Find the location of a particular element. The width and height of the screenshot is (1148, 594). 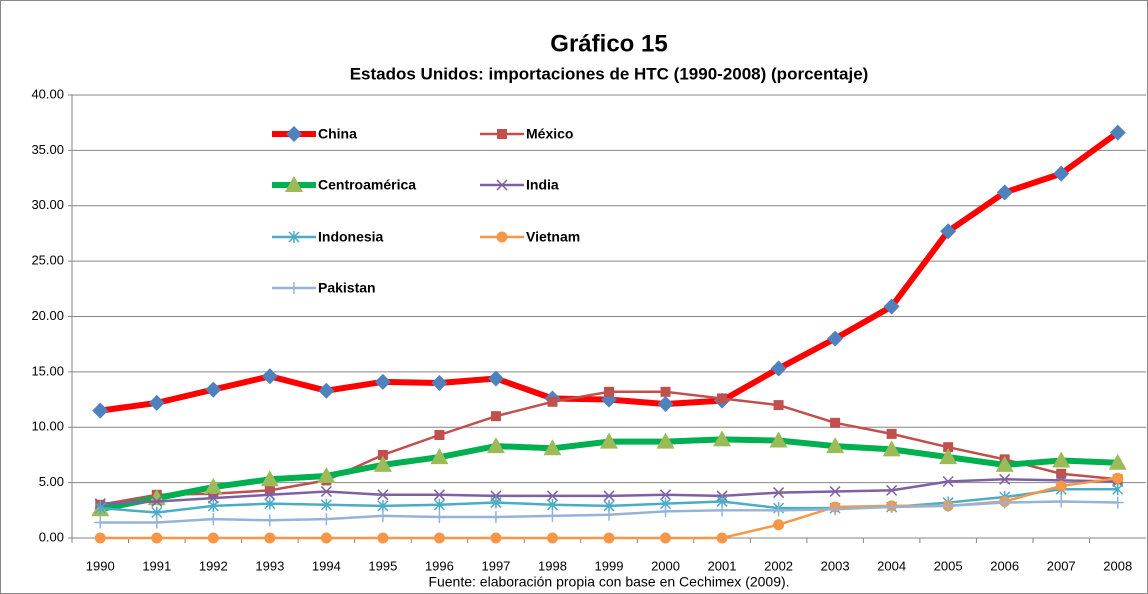

chart-title: Gráfico 15 is located at coordinates (608, 43).